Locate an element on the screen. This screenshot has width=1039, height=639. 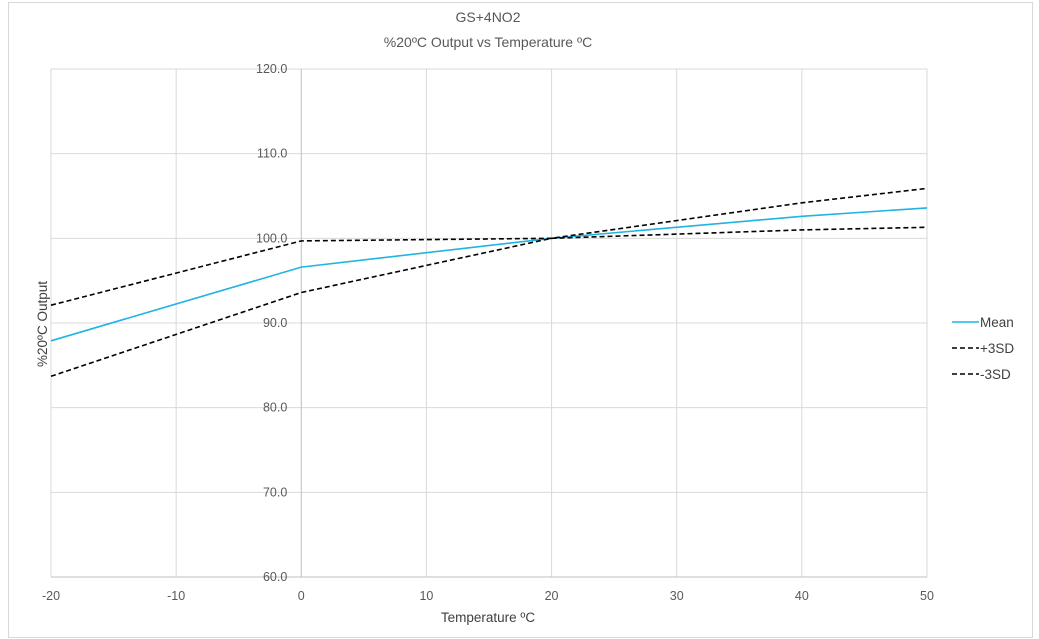
x-tick-label: 20 is located at coordinates (552, 596).